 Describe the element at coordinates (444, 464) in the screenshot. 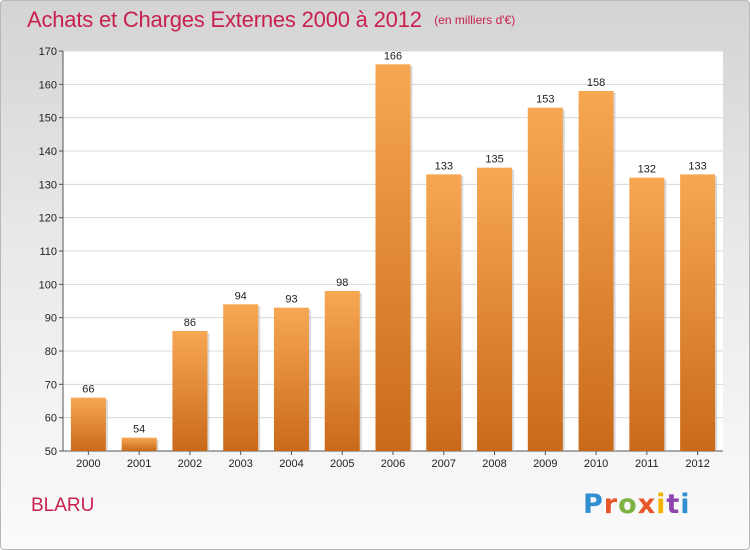

I see `x-tick-label: 2007` at that location.